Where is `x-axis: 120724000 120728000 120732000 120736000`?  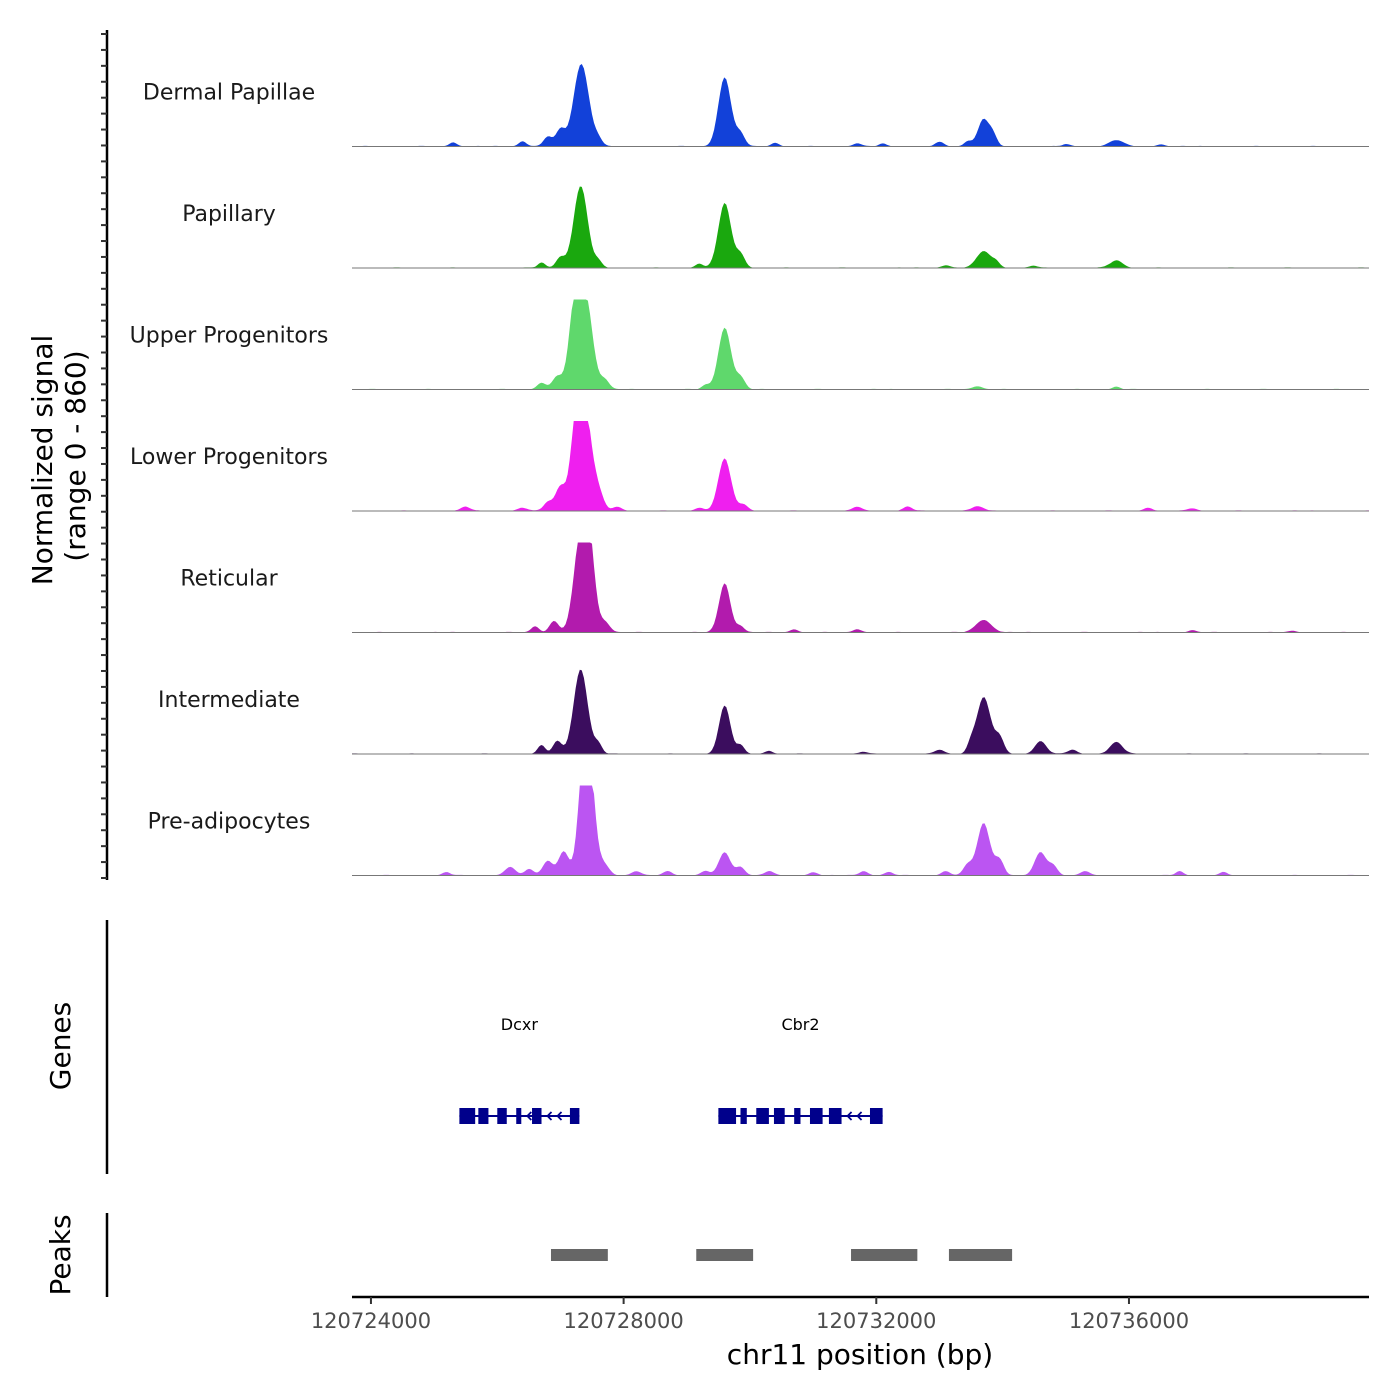 x-axis: 120724000 120728000 120732000 120736000 is located at coordinates (840, 1314).